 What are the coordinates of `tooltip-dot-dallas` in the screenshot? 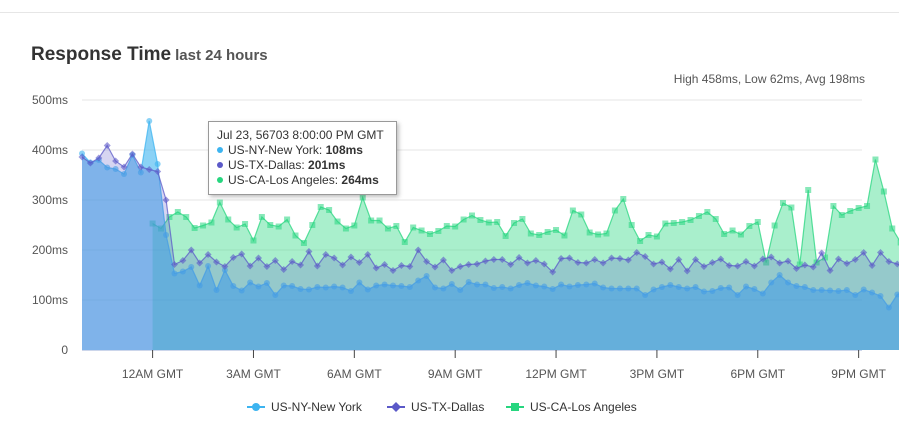 It's located at (220, 165).